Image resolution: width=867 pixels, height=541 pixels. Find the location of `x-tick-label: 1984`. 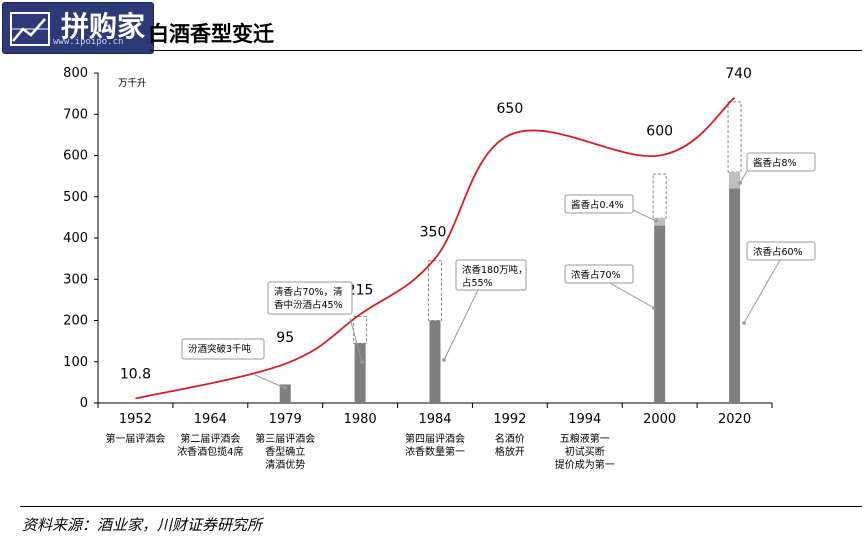

x-tick-label: 1984 is located at coordinates (434, 419).